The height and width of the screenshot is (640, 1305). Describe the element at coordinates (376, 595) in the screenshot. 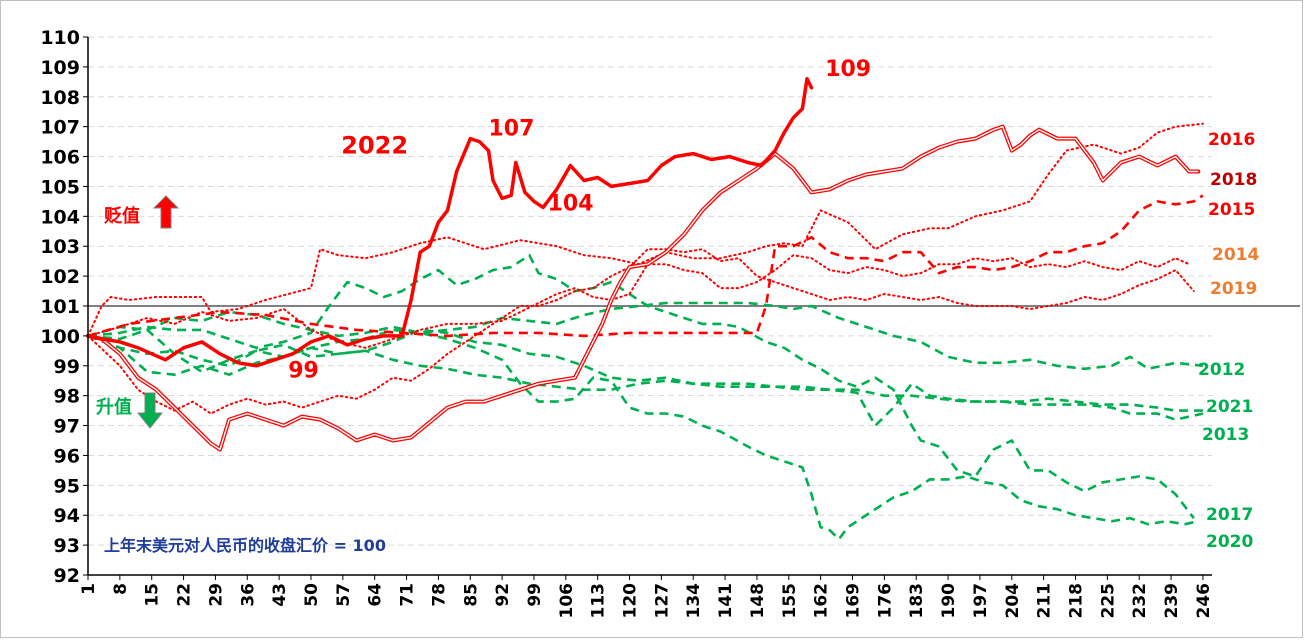

I see `x-tick-label: 64` at that location.